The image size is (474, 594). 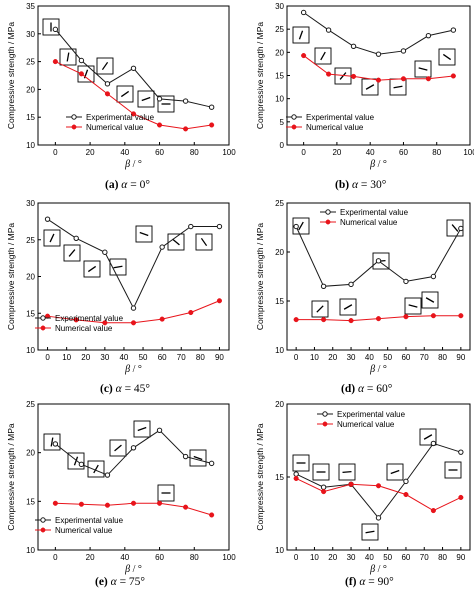 What do you see at coordinates (378, 480) in the screenshot?
I see `series-line-experimental` at bounding box center [378, 480].